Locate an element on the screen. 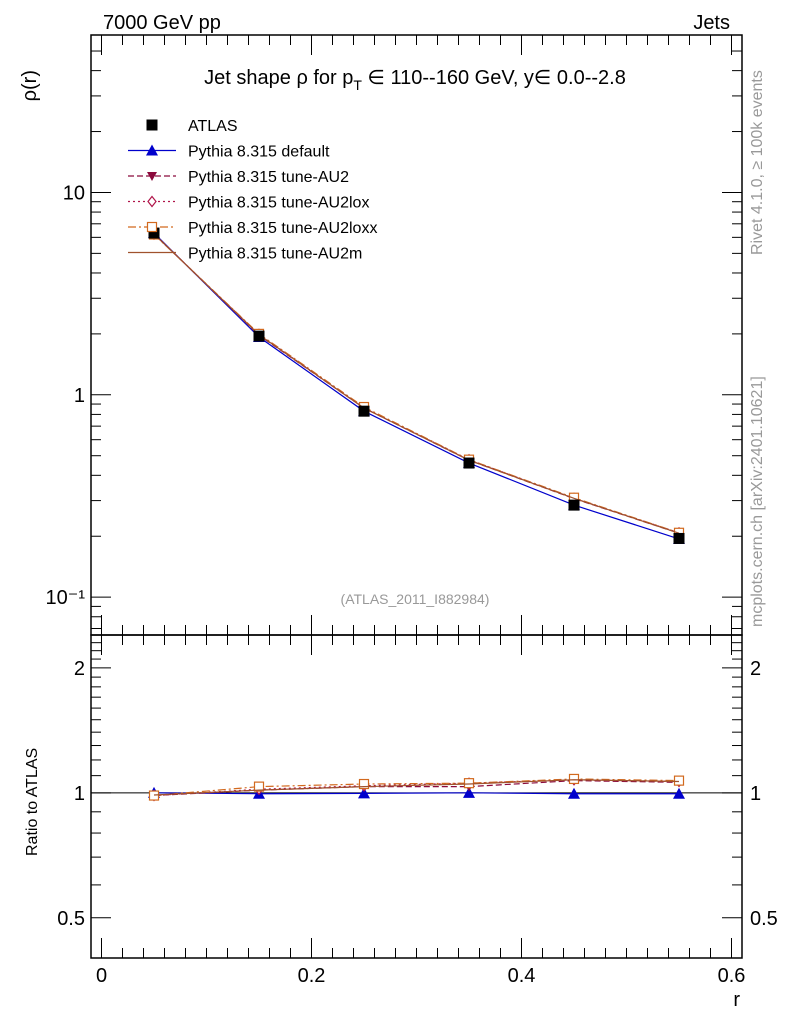 The width and height of the screenshot is (786, 1024). ratio-y-axis-label: Ratio to ATLAS is located at coordinates (32, 802).